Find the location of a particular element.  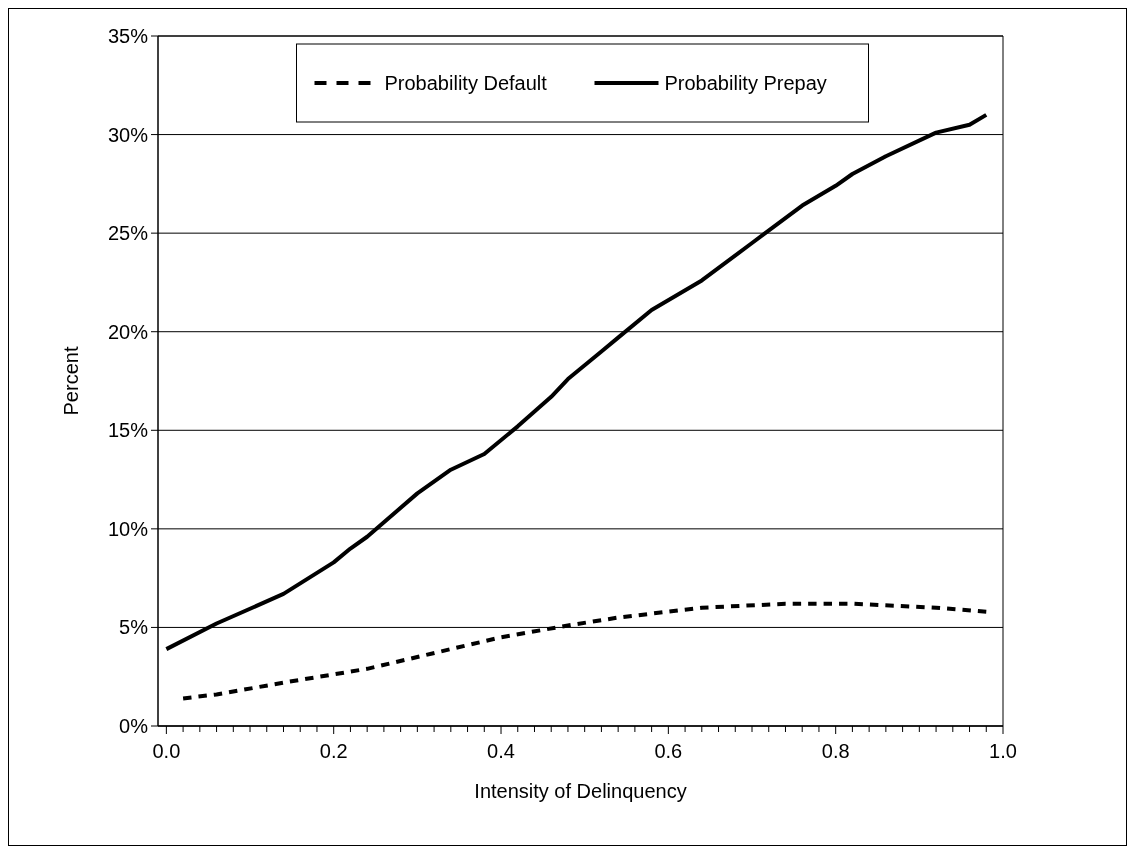

x-tick-label: 0.4 is located at coordinates (501, 751).